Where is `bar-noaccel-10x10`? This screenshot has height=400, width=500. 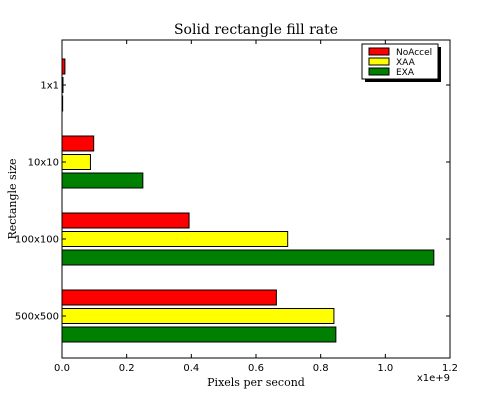
bar-noaccel-10x10 is located at coordinates (78, 143).